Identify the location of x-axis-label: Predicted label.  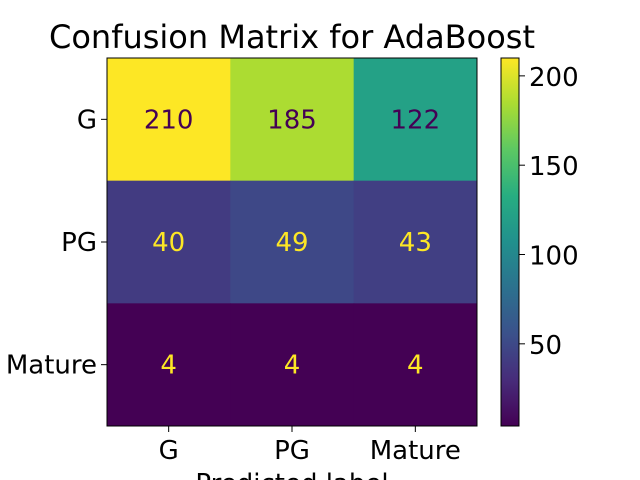
(291, 474).